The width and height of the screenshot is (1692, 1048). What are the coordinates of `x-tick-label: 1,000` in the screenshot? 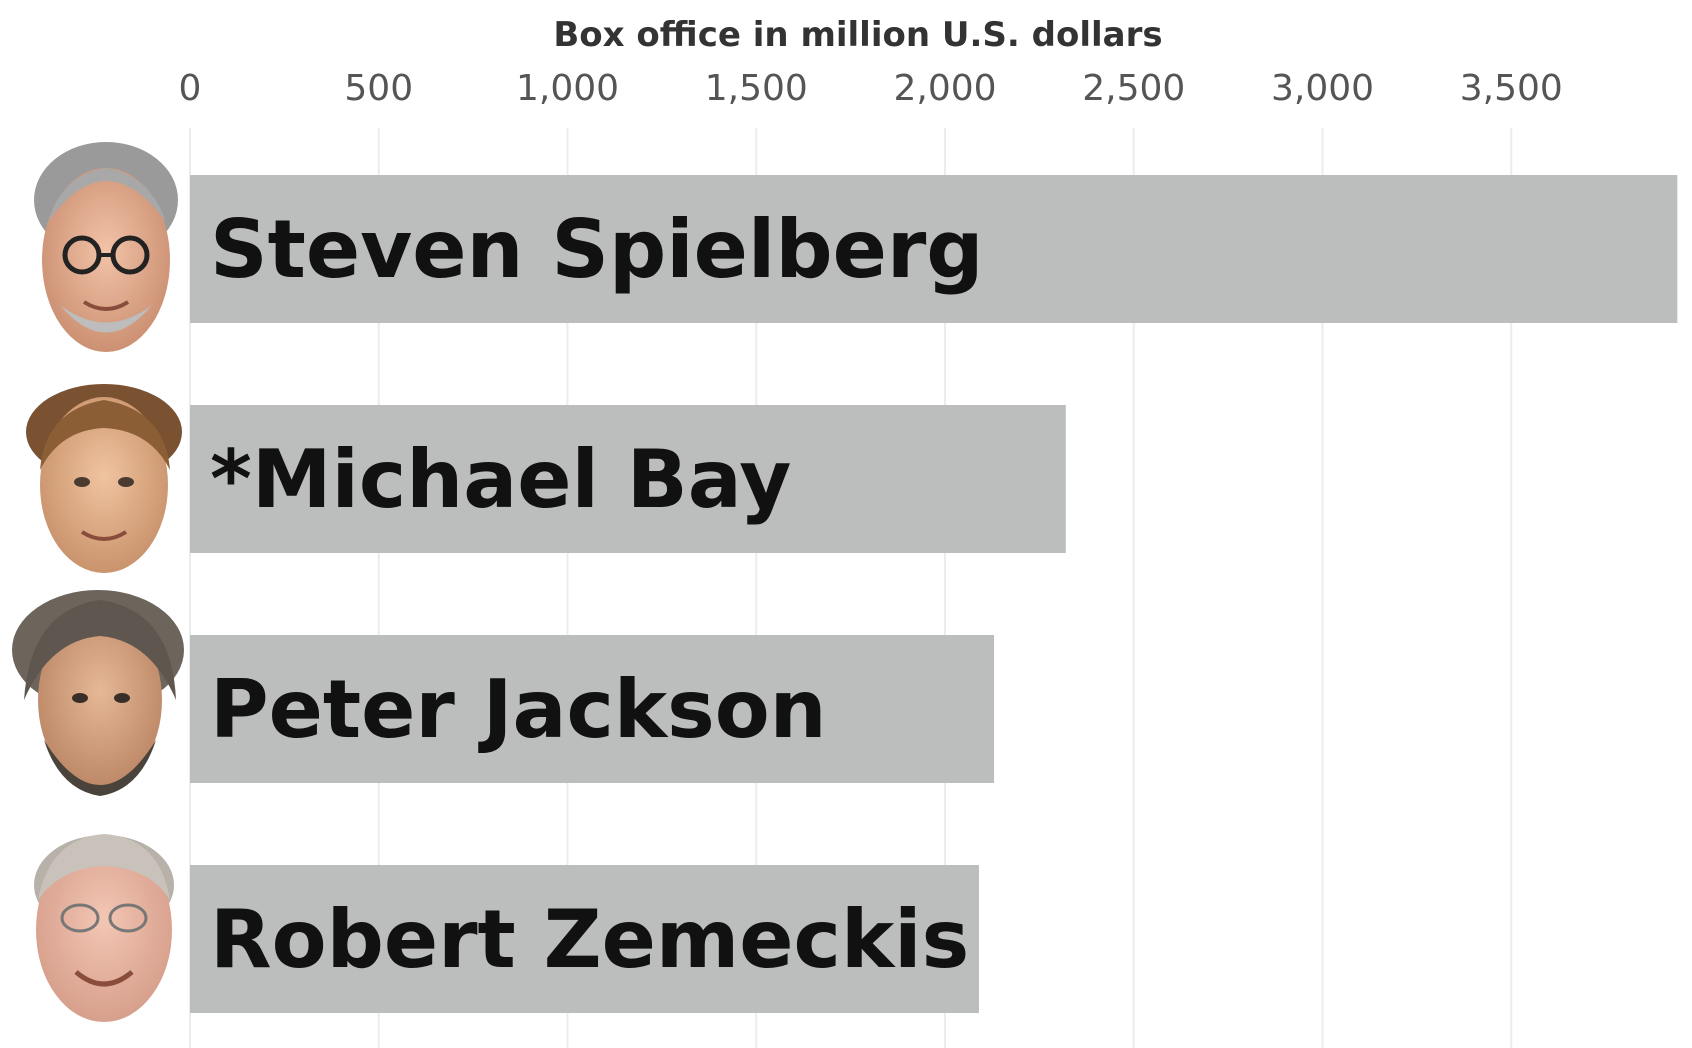 It's located at (567, 88).